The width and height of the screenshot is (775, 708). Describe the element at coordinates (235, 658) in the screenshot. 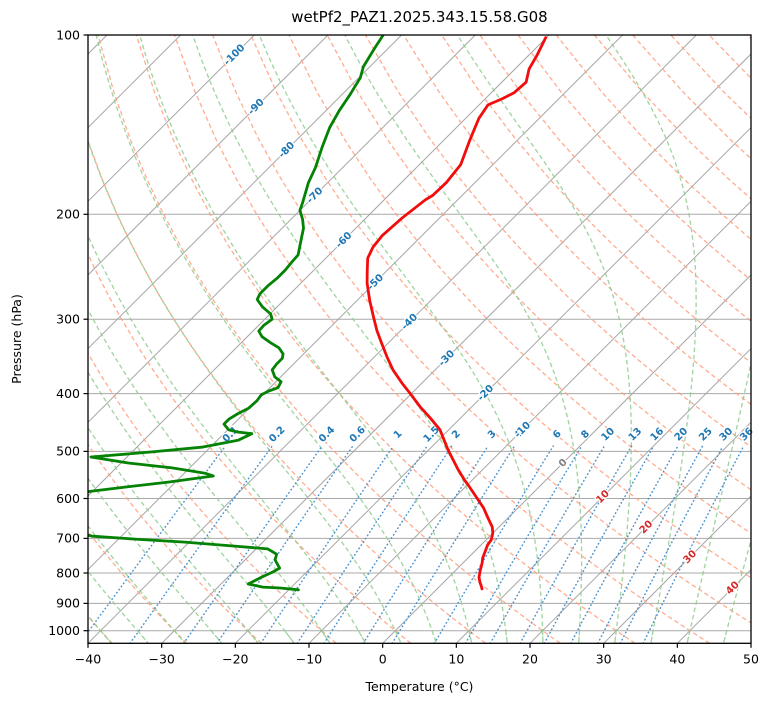

I see `x-tick-label: −20` at that location.